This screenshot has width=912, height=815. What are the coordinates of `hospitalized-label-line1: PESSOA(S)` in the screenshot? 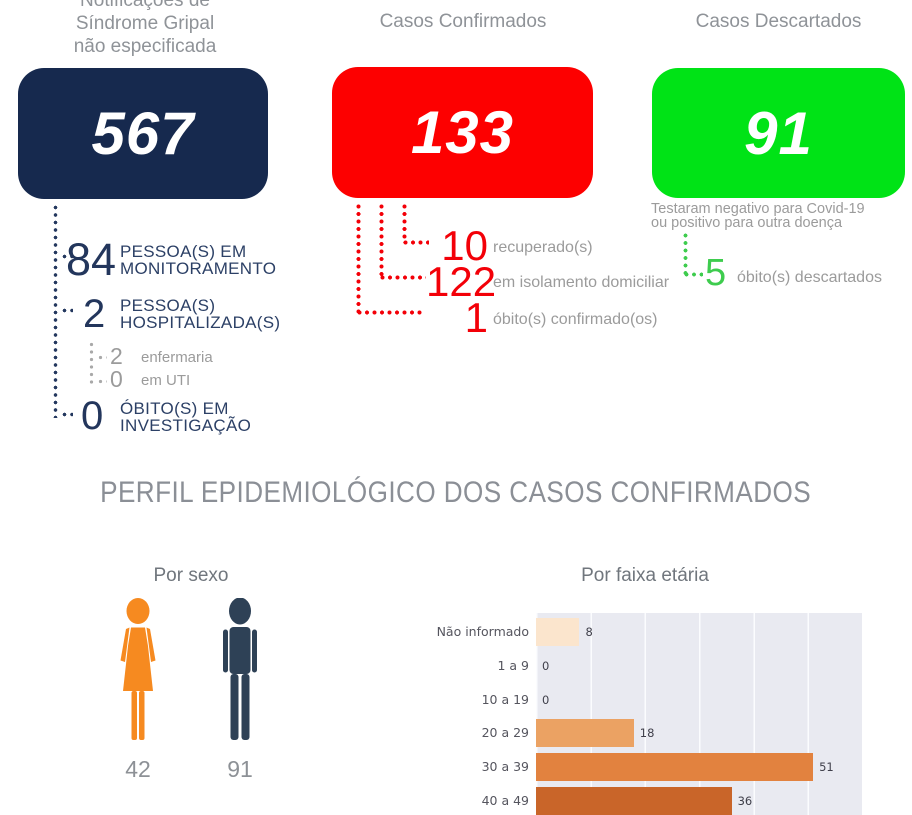 It's located at (168, 305).